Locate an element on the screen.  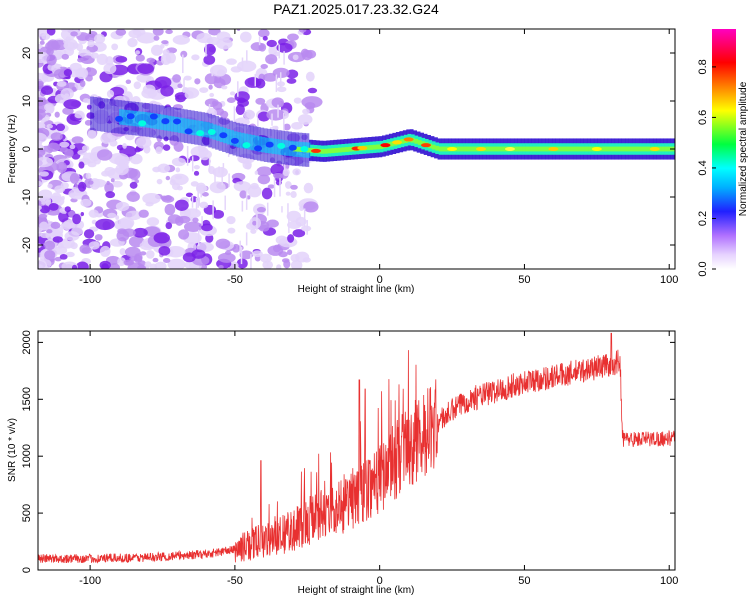
y-tick-label: 500 is located at coordinates (27, 513).